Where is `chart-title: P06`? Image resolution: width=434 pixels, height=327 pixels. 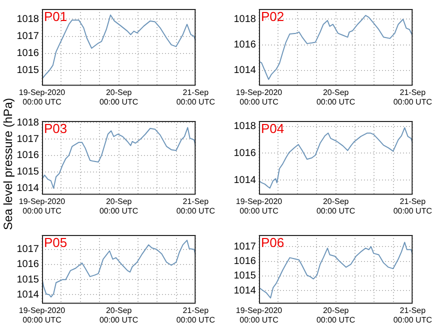
chart-title: P06 is located at coordinates (272, 242).